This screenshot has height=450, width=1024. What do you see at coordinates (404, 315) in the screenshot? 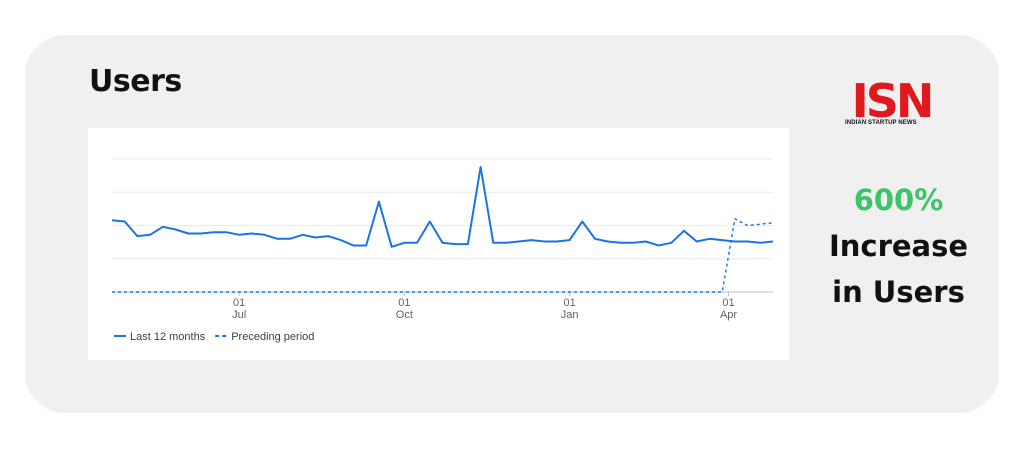
I see `x-tick-label-month: Oct` at bounding box center [404, 315].